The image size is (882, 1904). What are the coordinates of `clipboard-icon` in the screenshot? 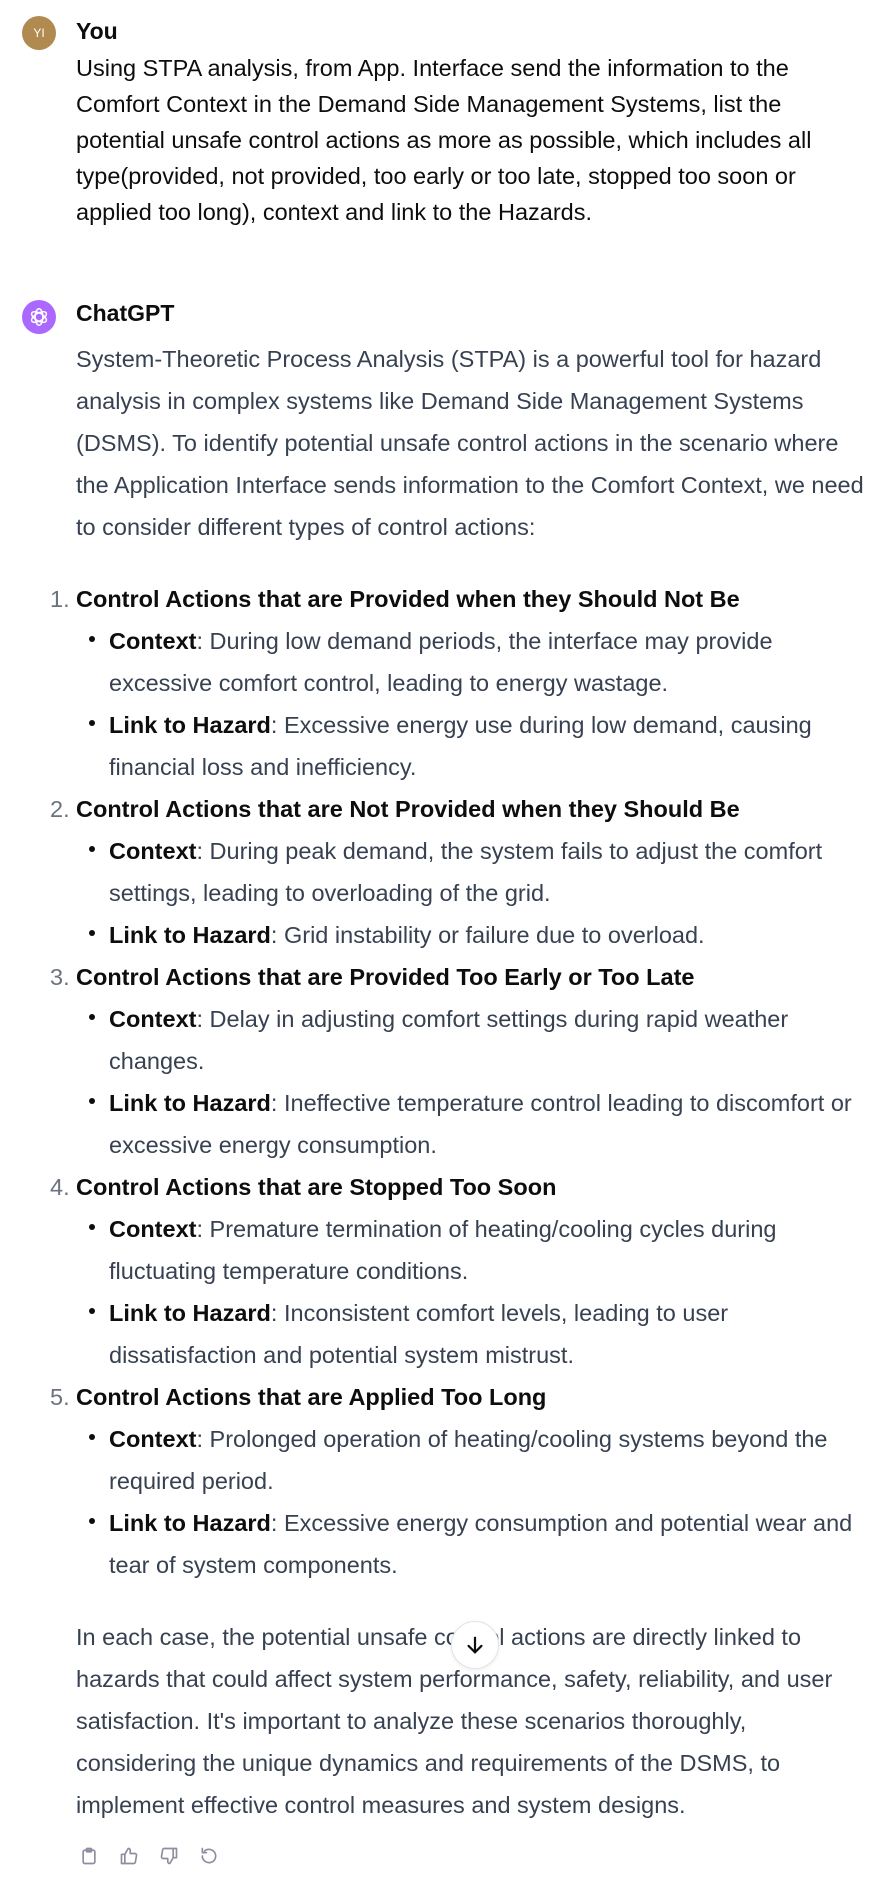 It's located at (89, 1856).